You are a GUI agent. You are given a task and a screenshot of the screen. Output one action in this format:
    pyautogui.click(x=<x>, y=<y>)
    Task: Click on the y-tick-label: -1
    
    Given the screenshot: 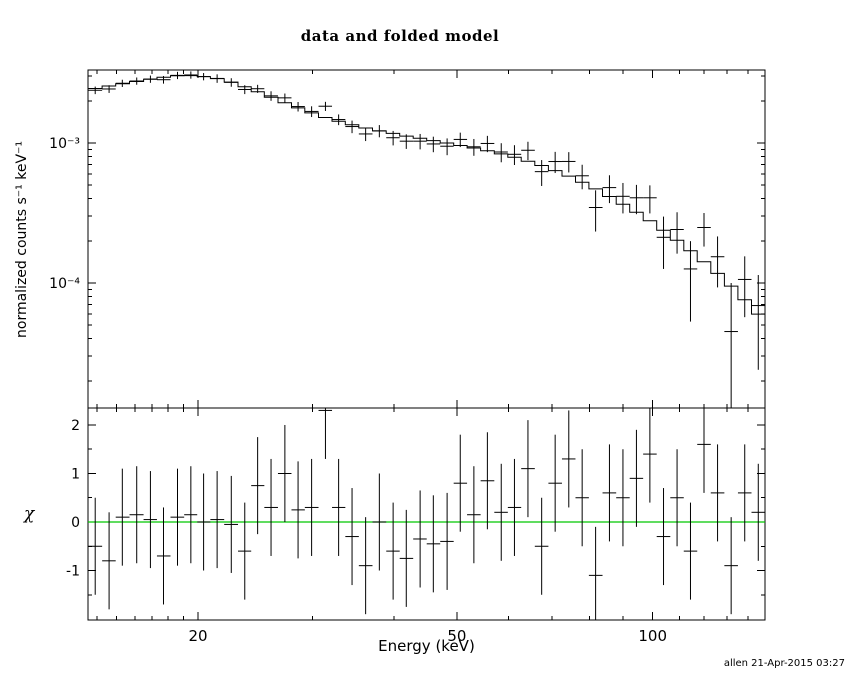 What is the action you would take?
    pyautogui.click(x=73, y=572)
    